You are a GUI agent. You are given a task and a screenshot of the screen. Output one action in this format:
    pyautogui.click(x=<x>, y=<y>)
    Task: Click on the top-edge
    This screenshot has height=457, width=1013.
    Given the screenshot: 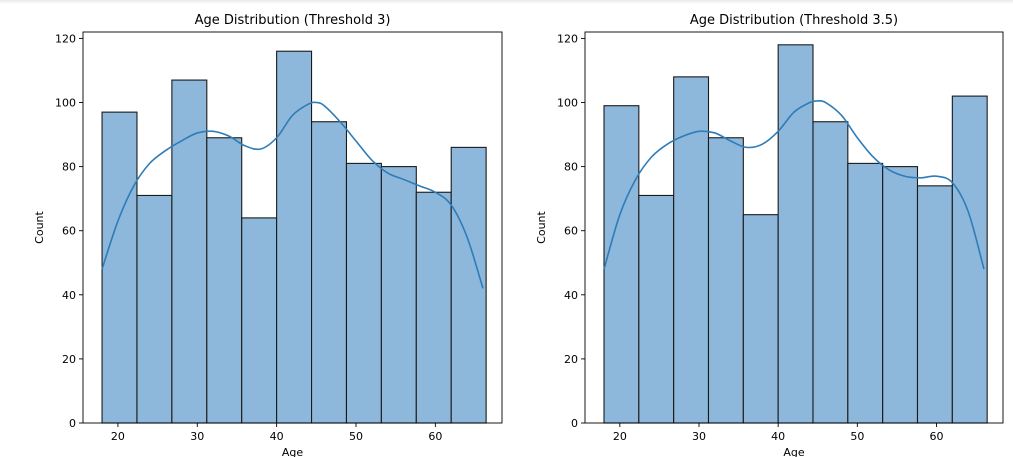 What is the action you would take?
    pyautogui.click(x=506, y=2)
    